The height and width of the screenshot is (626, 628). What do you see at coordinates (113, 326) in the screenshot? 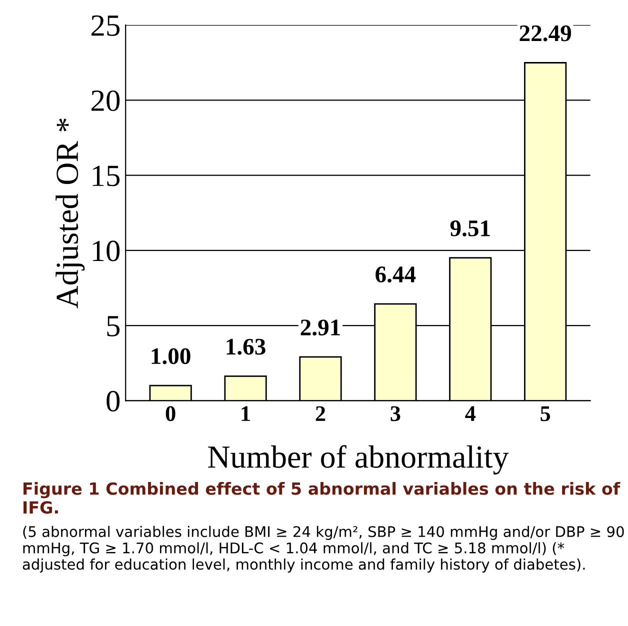
I see `y-tick-label: 5` at bounding box center [113, 326].